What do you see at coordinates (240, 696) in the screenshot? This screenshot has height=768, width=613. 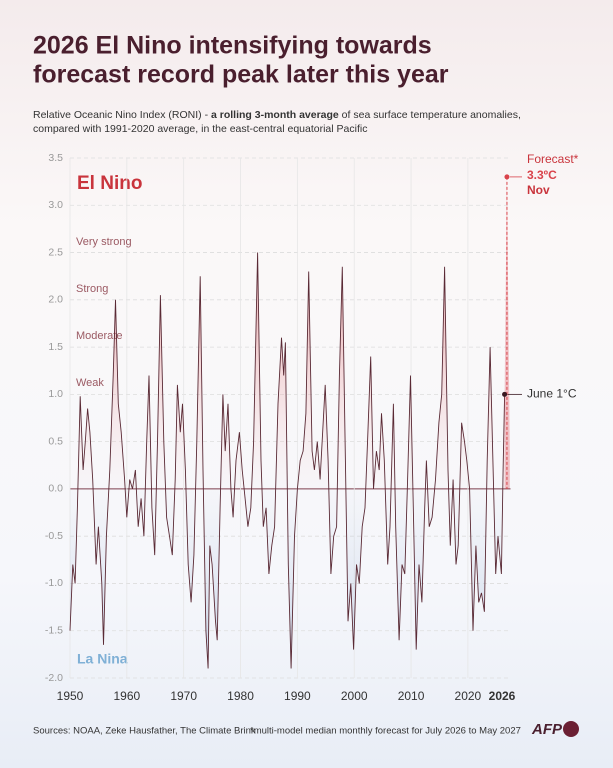 I see `x-tick-label: 1980` at bounding box center [240, 696].